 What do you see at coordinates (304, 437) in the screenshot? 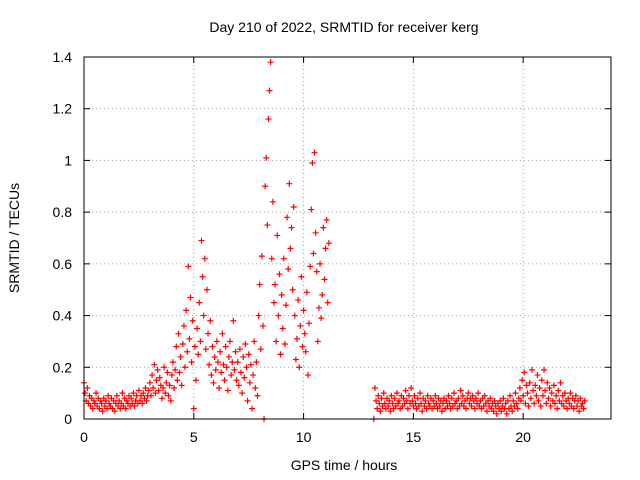
I see `x-tick-label: 10` at bounding box center [304, 437].